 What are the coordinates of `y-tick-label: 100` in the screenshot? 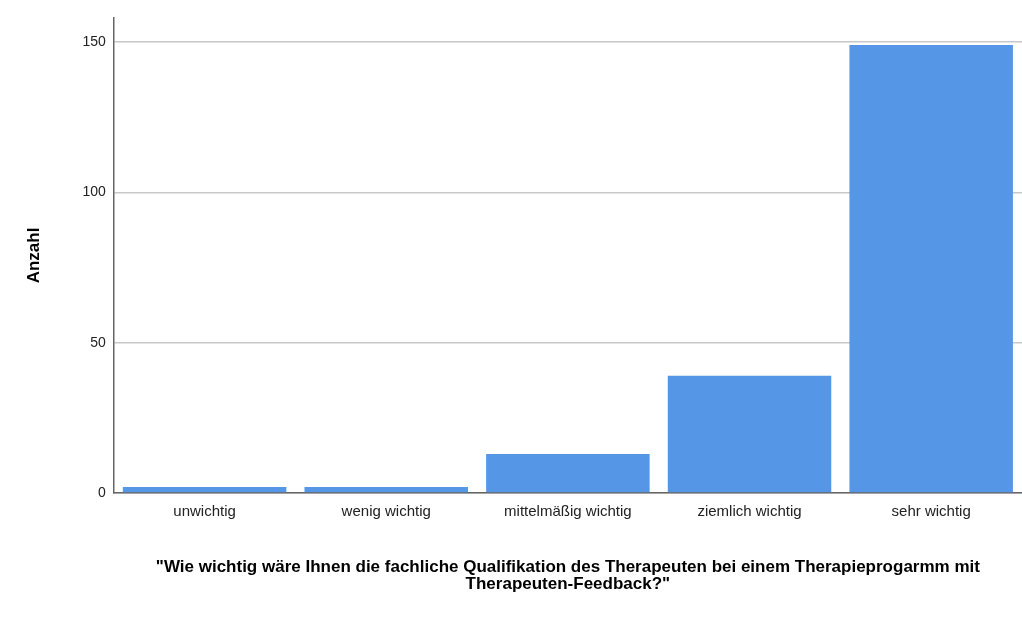 It's located at (94, 191).